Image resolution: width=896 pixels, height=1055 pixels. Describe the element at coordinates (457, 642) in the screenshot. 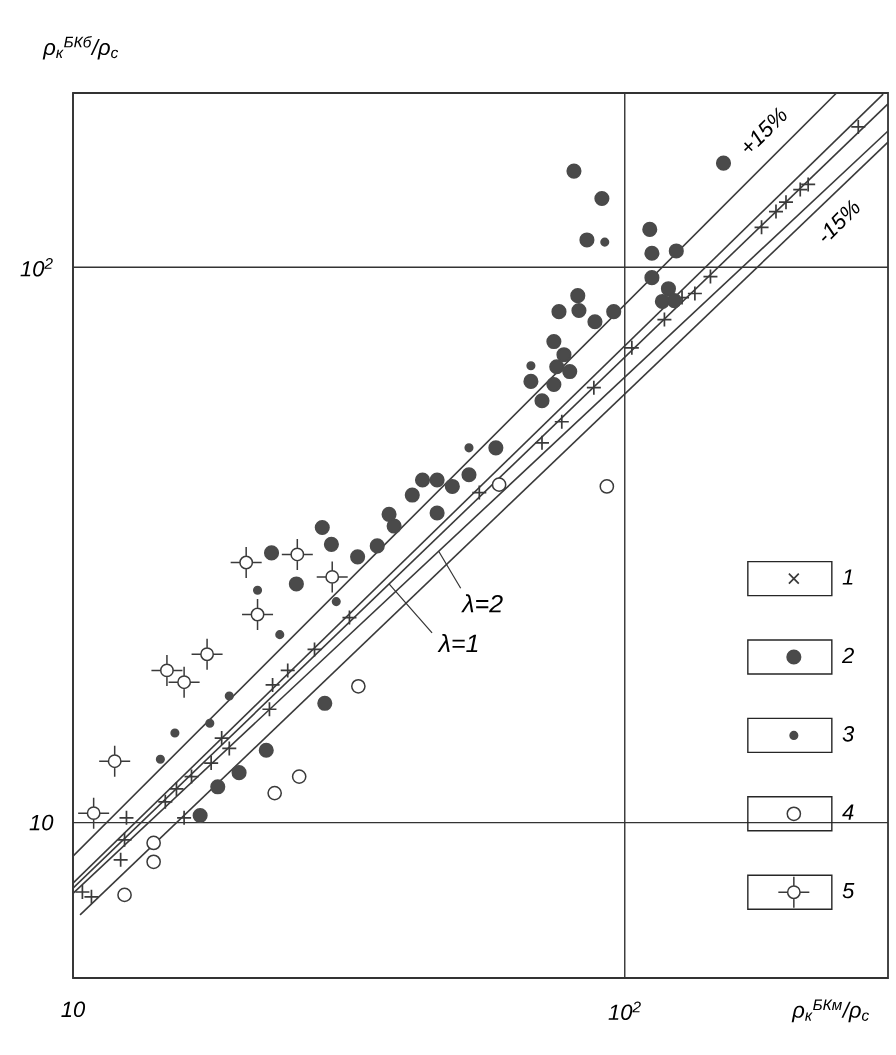

I see `annotation: λ=1` at that location.